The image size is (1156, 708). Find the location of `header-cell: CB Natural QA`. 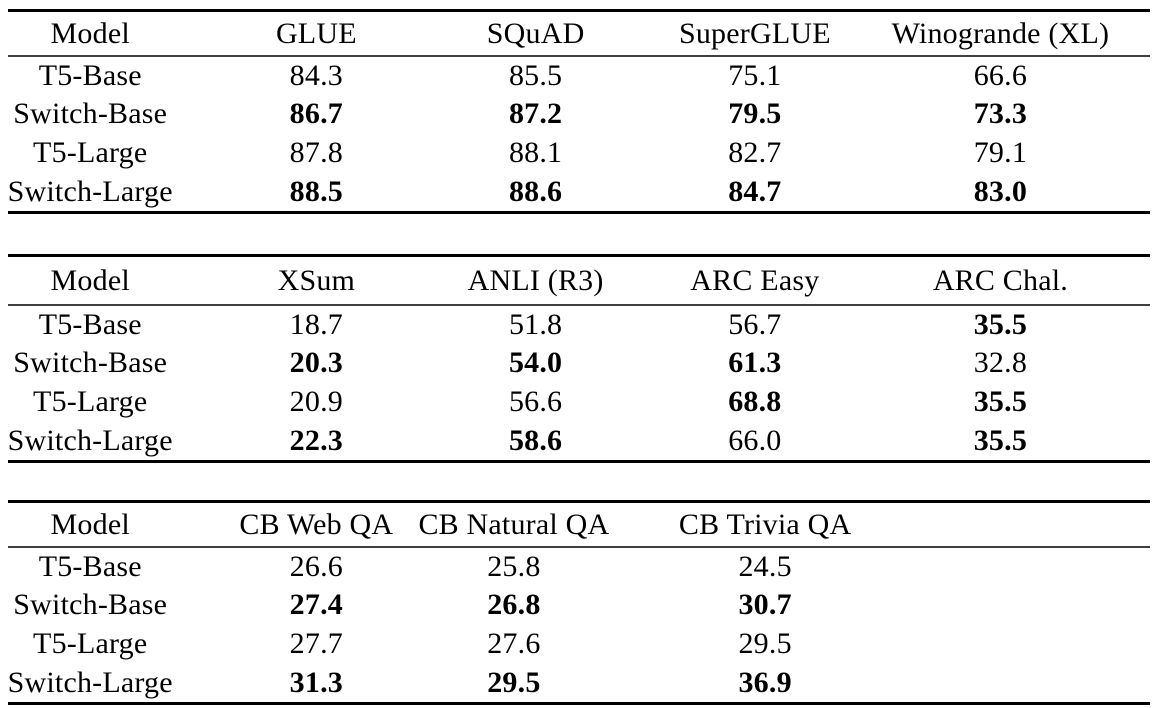

header-cell: CB Natural QA is located at coordinates (514, 524).